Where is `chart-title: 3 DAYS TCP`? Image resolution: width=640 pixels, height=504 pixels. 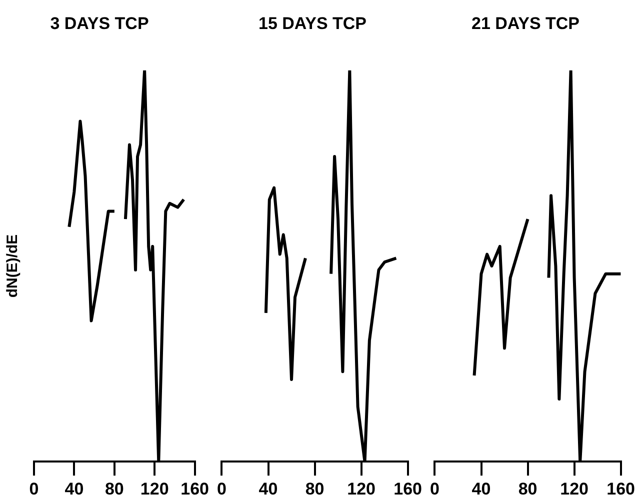
chart-title: 3 DAYS TCP is located at coordinates (99, 23).